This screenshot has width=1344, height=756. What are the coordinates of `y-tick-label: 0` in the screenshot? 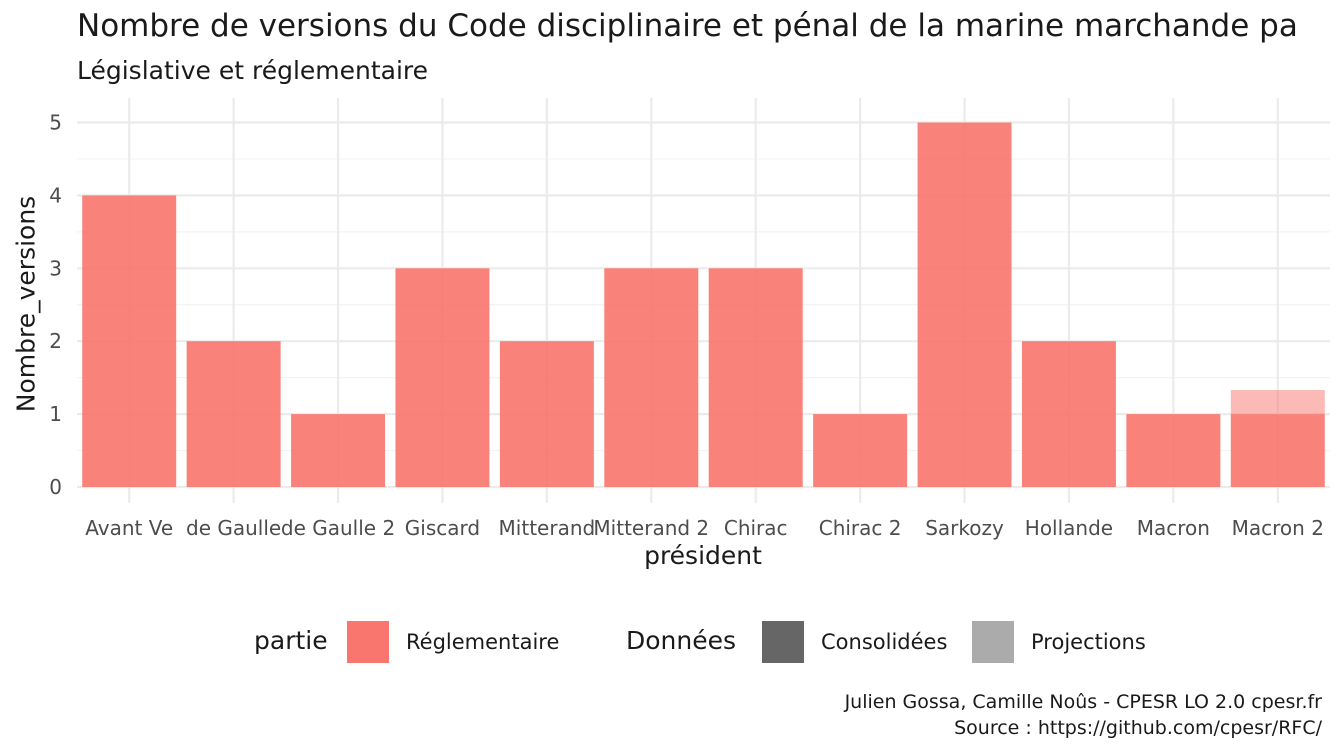 It's located at (55, 487).